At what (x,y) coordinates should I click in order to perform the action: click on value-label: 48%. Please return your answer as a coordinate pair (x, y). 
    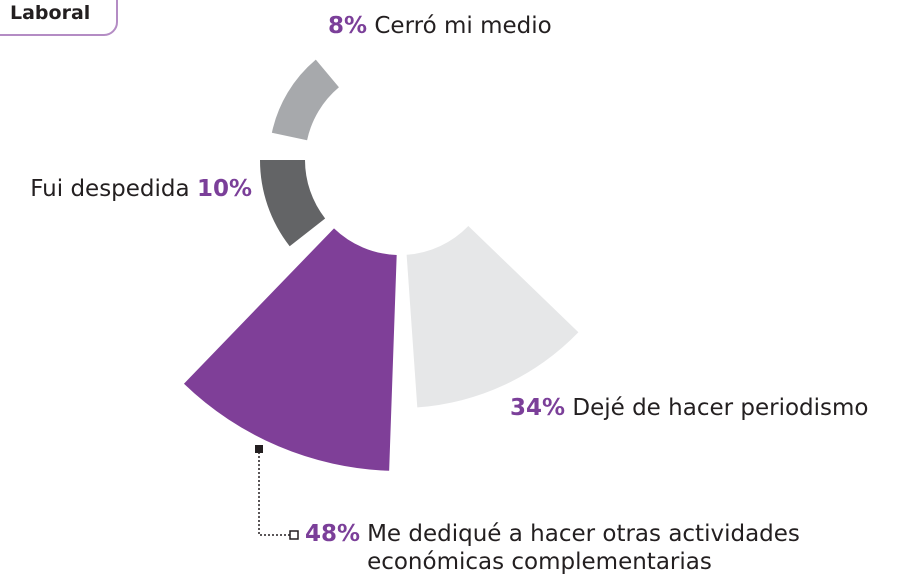
    Looking at the image, I should click on (333, 534).